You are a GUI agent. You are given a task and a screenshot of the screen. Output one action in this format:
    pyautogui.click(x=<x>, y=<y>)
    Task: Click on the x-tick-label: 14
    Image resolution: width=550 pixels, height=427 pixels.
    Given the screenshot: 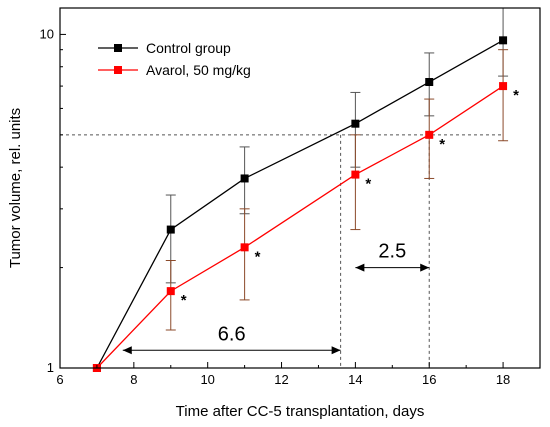 What is the action you would take?
    pyautogui.click(x=355, y=379)
    